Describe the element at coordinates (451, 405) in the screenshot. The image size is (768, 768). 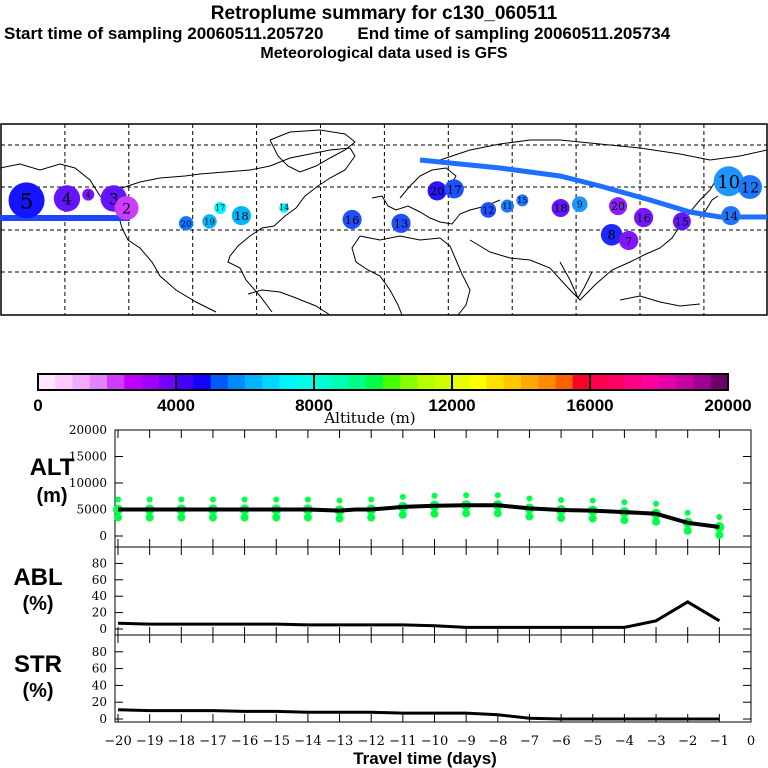
I see `colorbar-tick-label: 12000` at that location.